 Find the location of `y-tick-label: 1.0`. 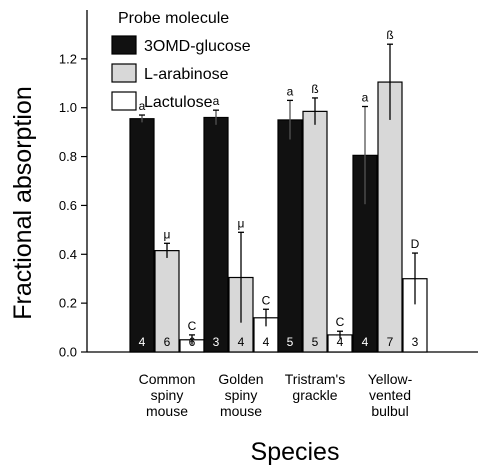

y-tick-label: 1.0 is located at coordinates (68, 107).